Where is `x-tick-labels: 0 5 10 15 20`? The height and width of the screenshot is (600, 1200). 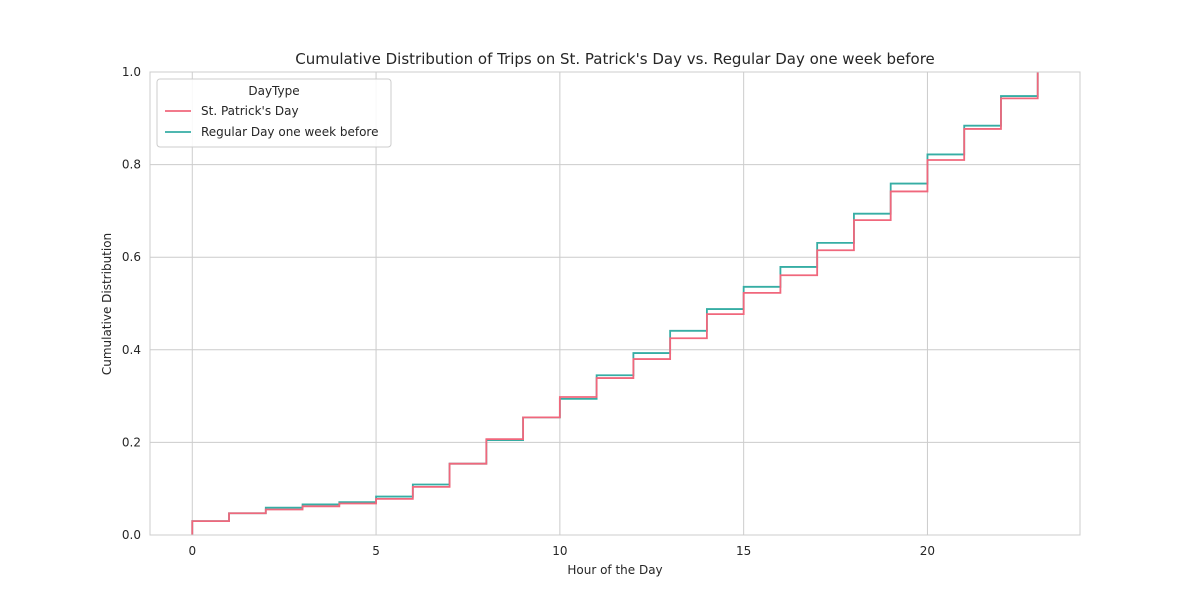
x-tick-labels: 0 5 10 15 20 is located at coordinates (561, 551).